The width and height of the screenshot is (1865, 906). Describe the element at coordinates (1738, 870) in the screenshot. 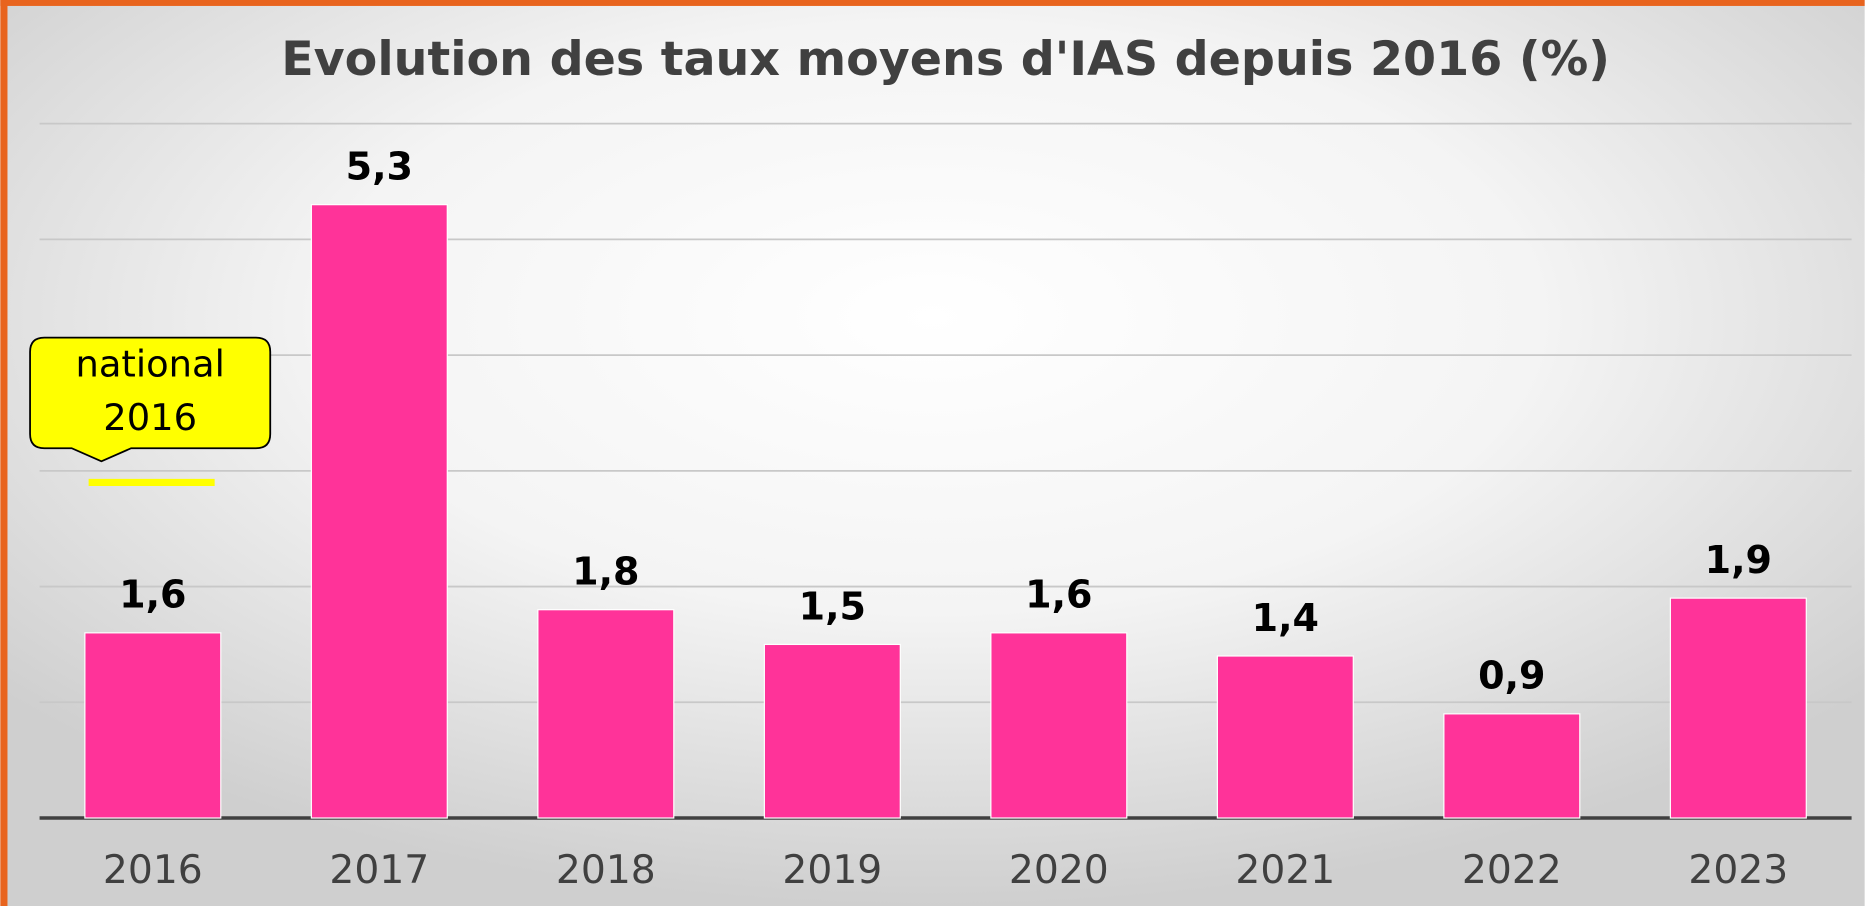

I see `x-tick-label: 2023` at that location.